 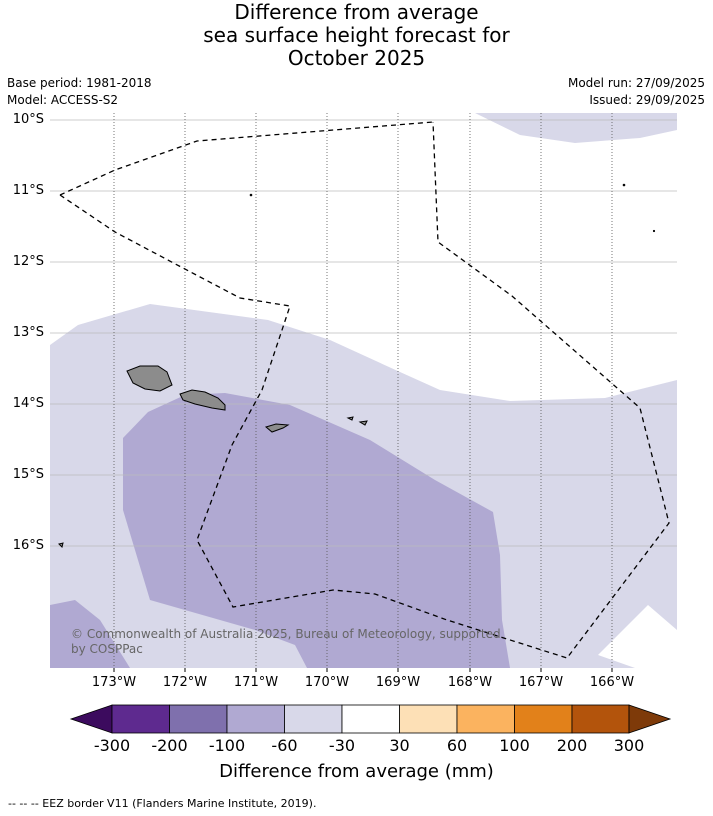 What do you see at coordinates (398, 682) in the screenshot?
I see `lon-label: 169°W` at bounding box center [398, 682].